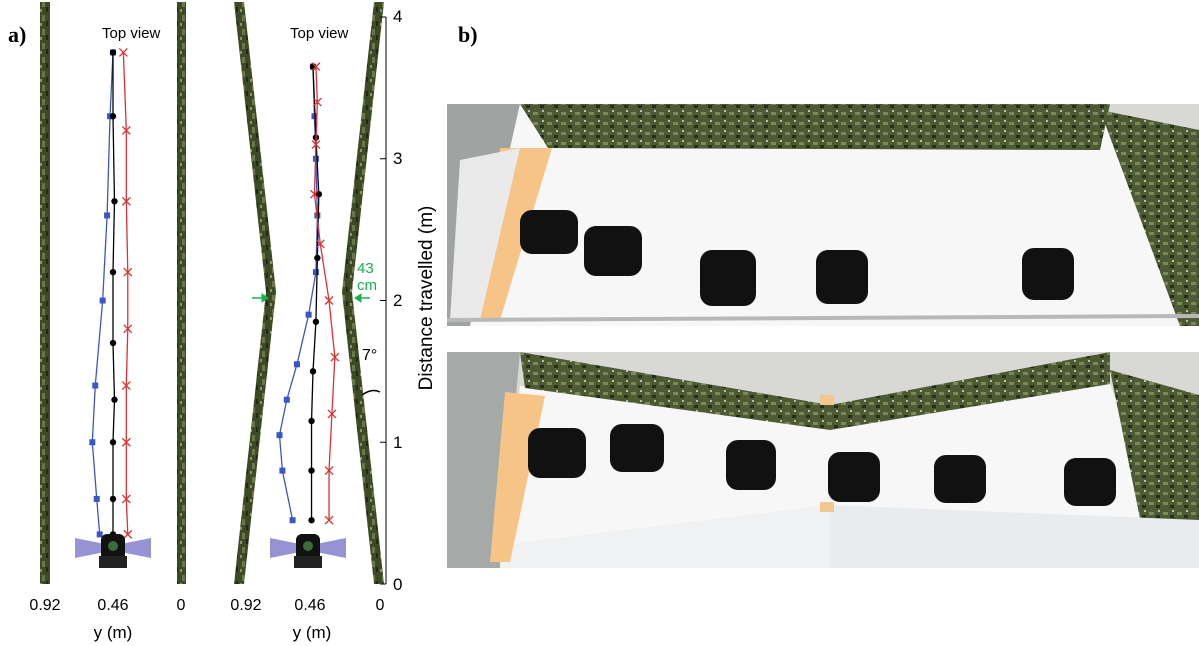  I want to click on y-tick-label: 0, so click(397, 584).